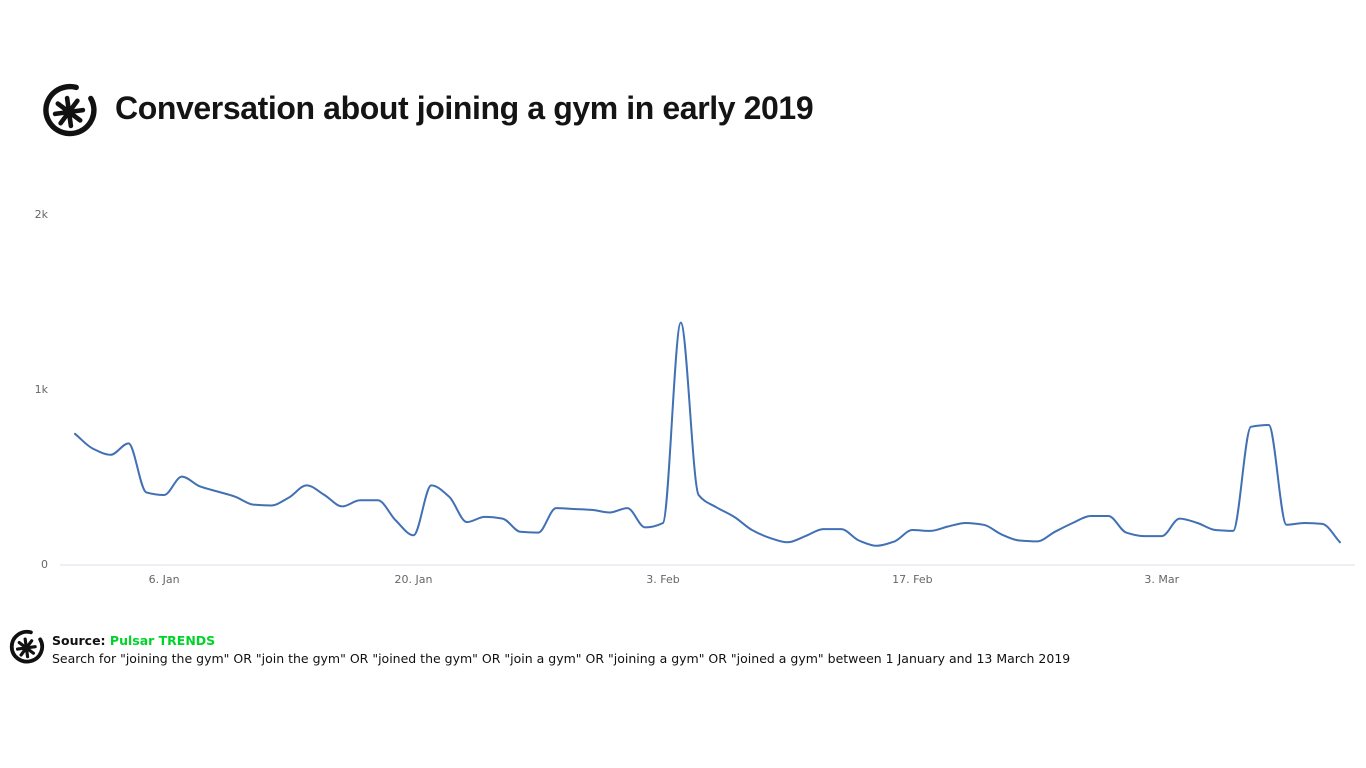  What do you see at coordinates (41, 389) in the screenshot?
I see `y-tick-label: 1k` at bounding box center [41, 389].